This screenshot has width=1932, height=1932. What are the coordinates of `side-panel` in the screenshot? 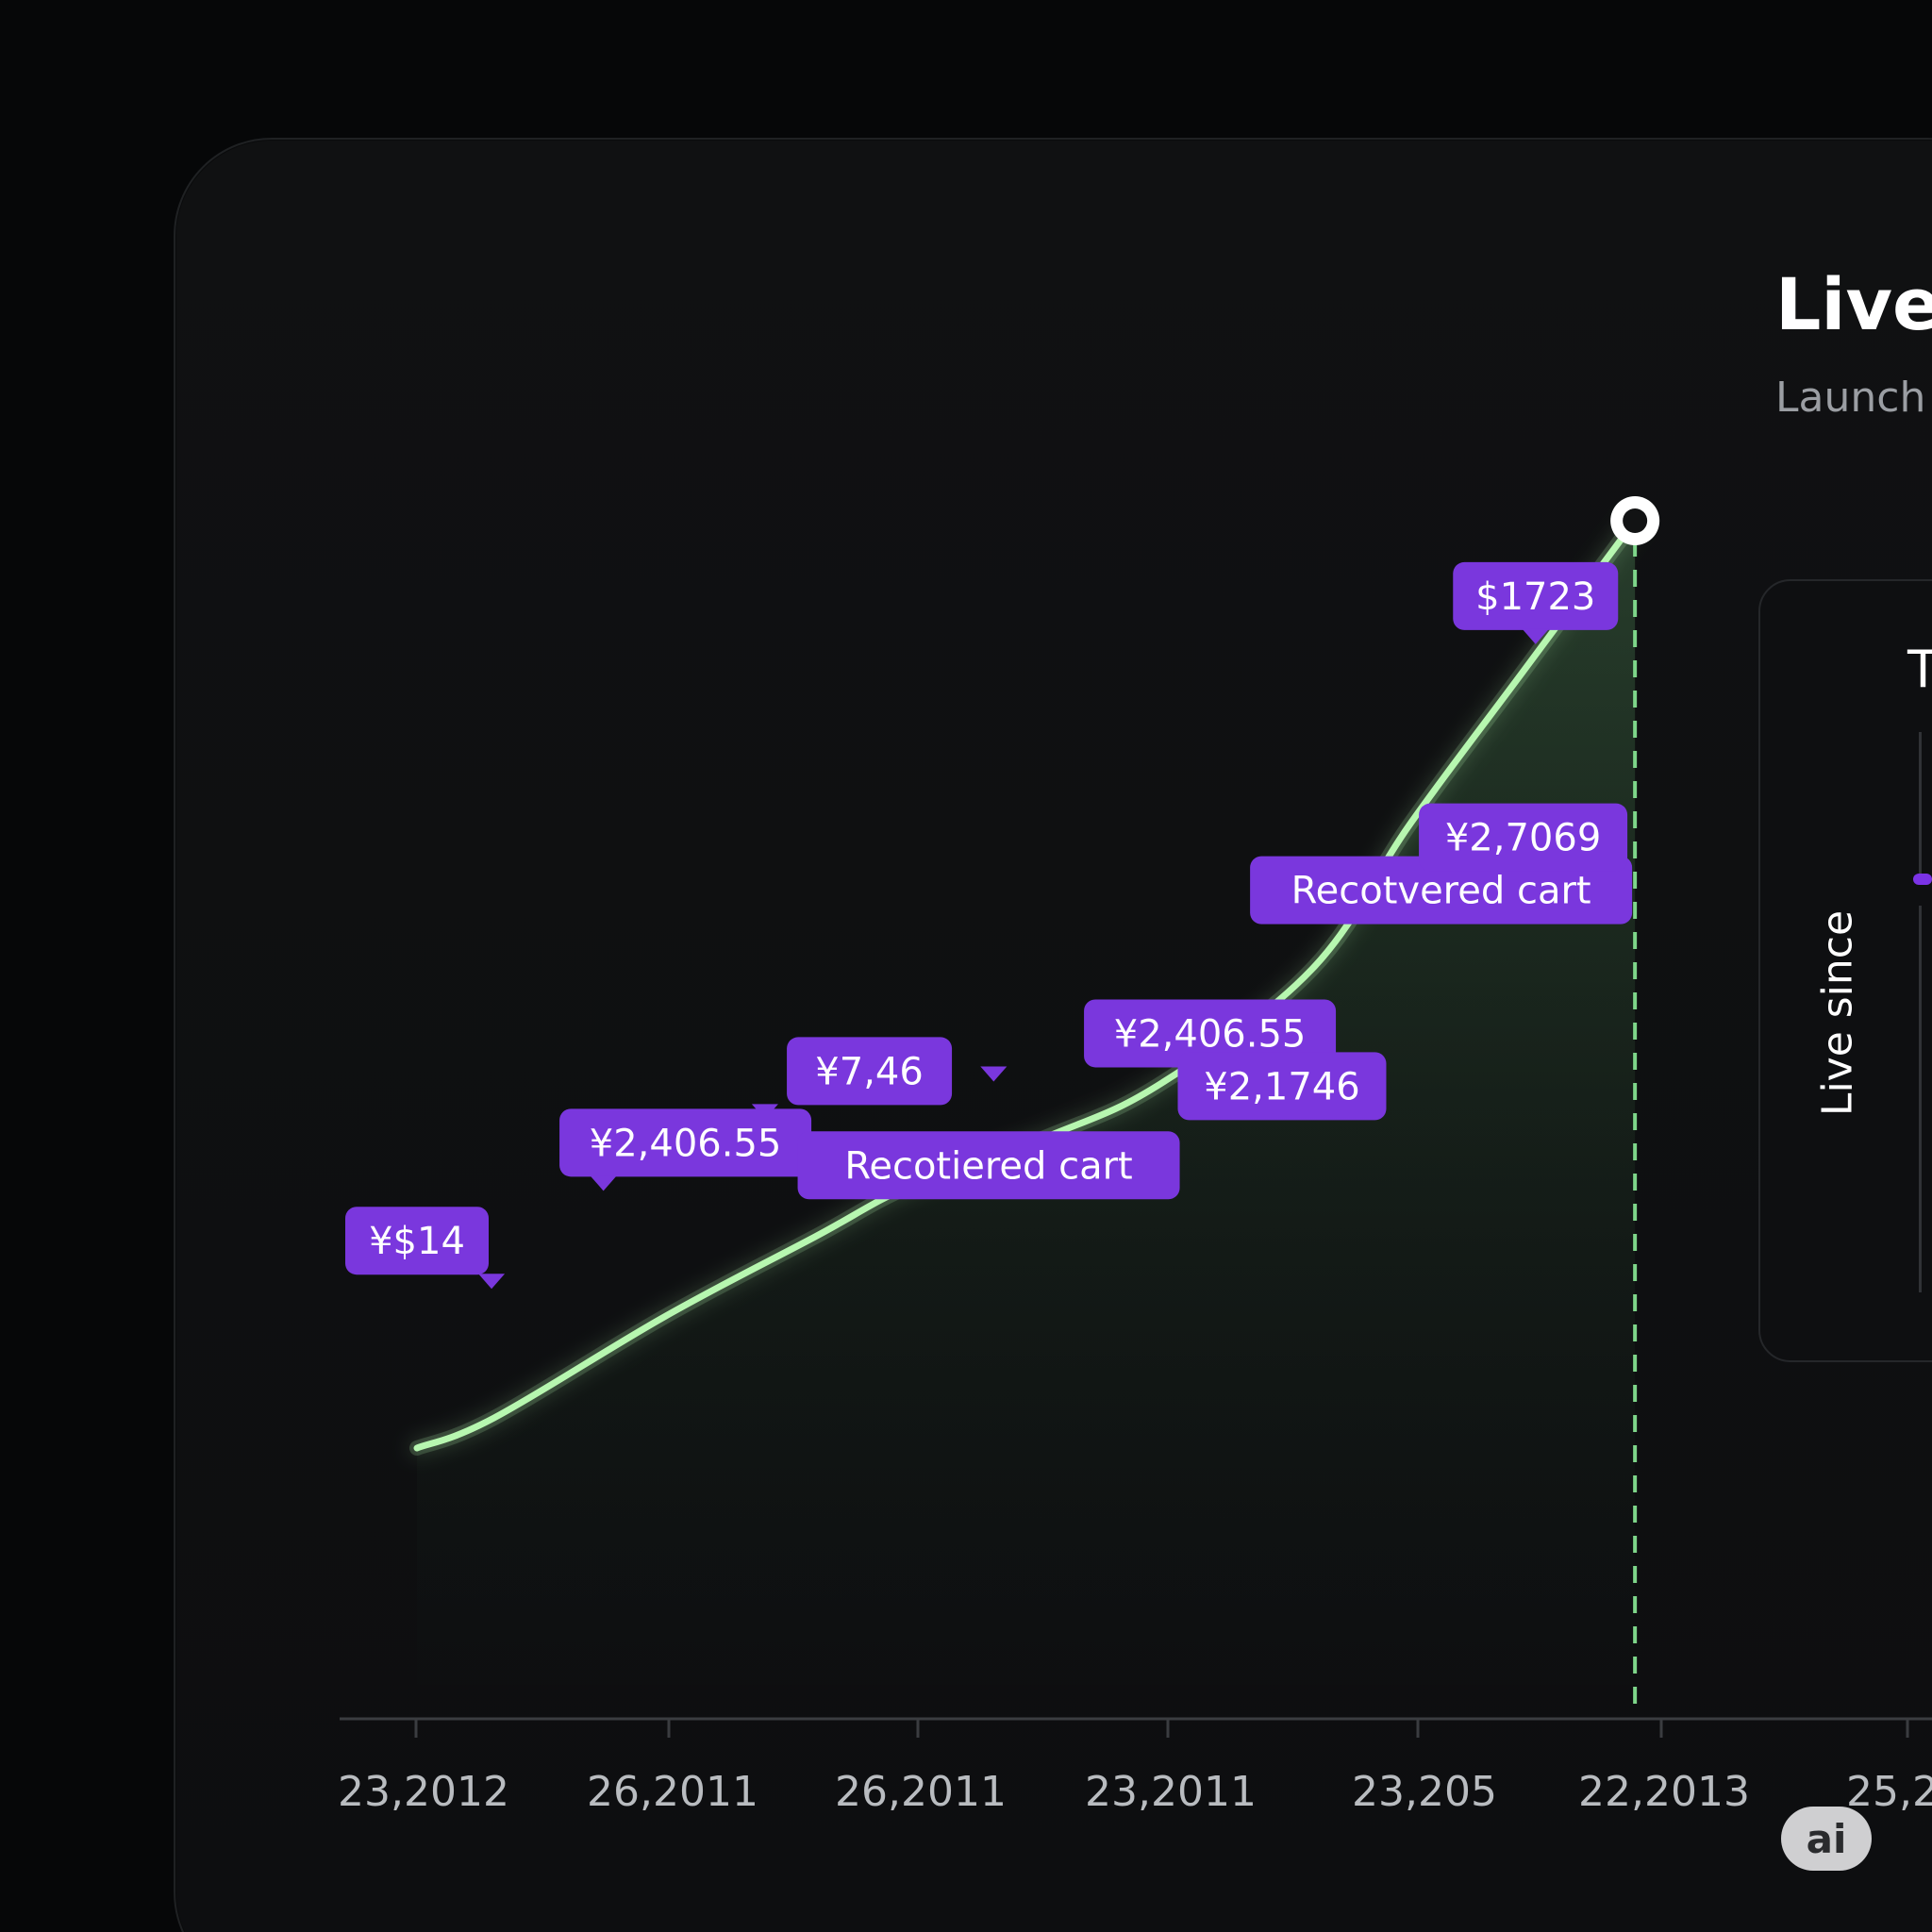 It's located at (1845, 971).